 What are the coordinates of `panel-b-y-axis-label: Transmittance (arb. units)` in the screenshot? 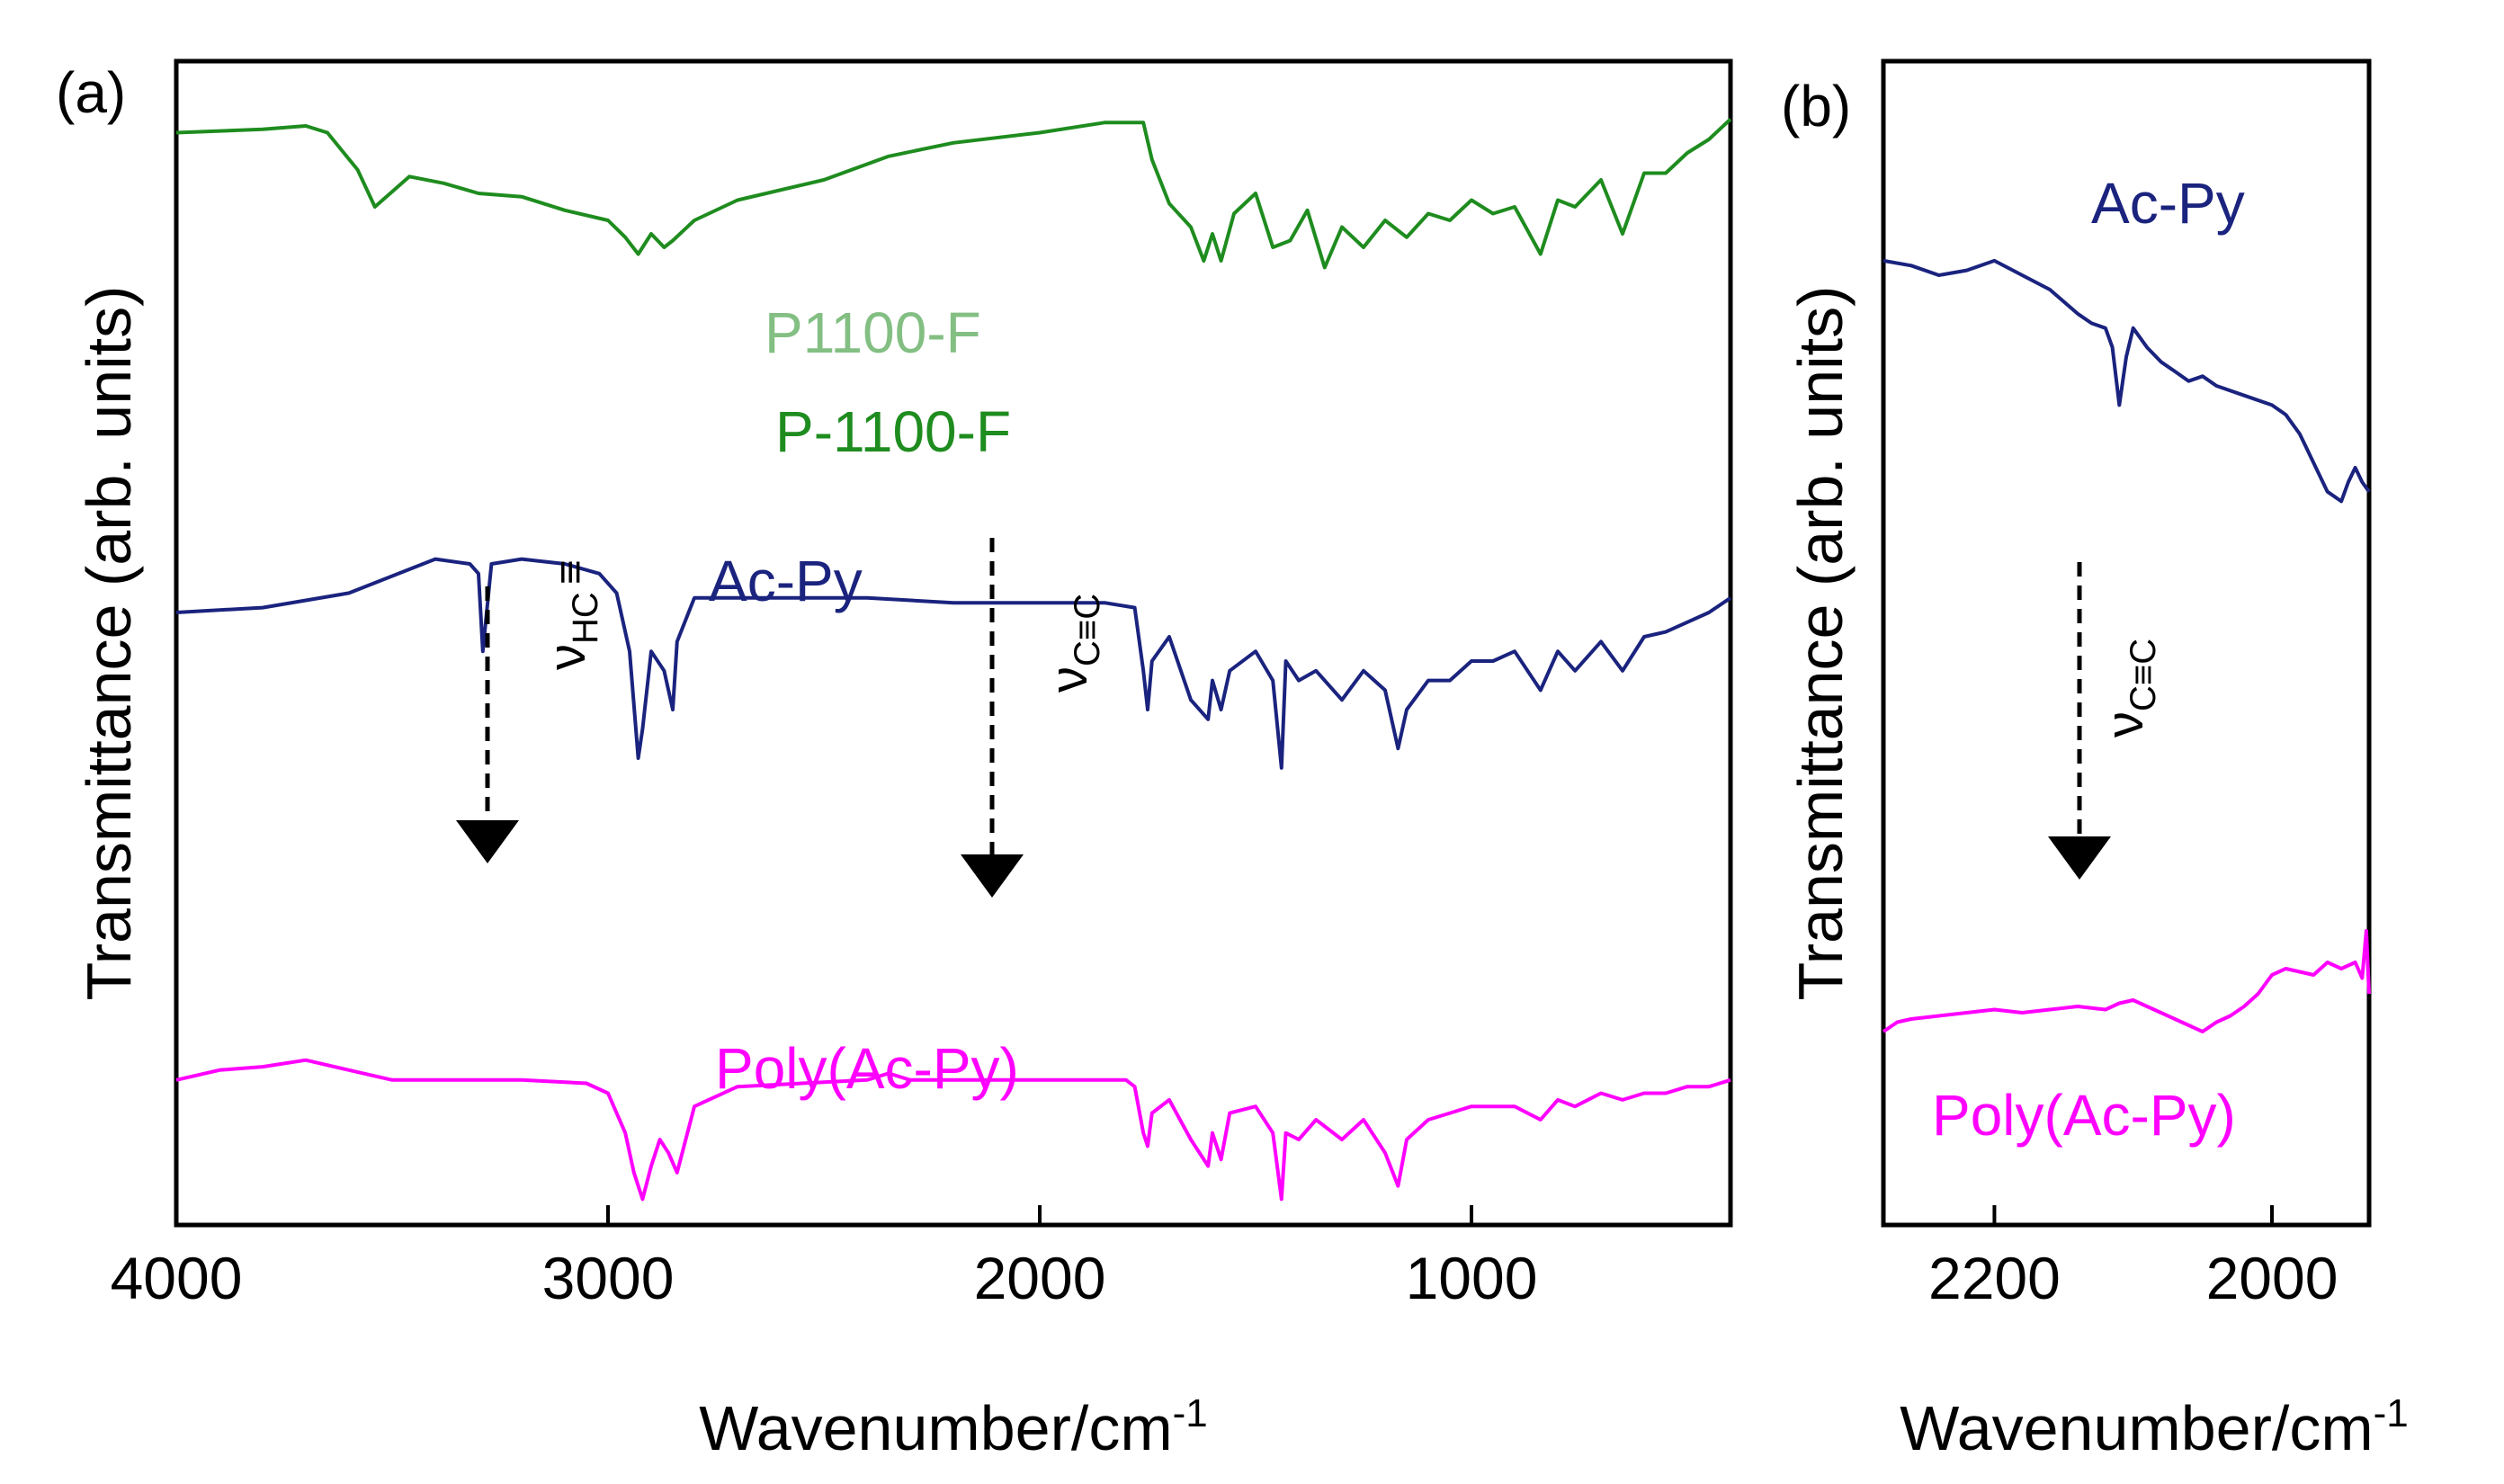 It's located at (1820, 643).